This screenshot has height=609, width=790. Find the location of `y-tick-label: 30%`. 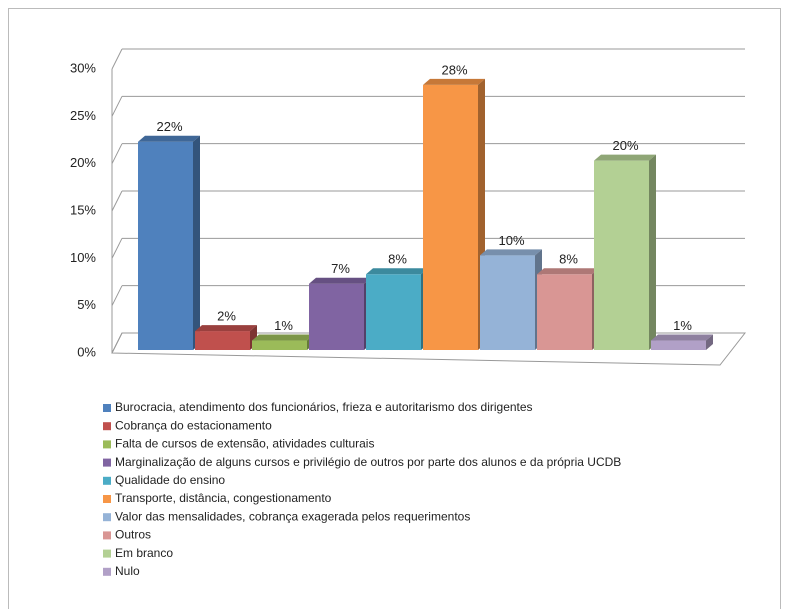

y-tick-label: 30% is located at coordinates (83, 67).